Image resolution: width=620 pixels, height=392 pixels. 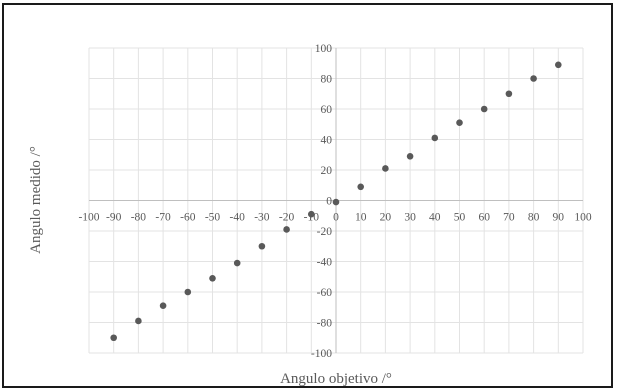 I want to click on x-axis-title: Angulo objetivo /°, so click(x=336, y=379).